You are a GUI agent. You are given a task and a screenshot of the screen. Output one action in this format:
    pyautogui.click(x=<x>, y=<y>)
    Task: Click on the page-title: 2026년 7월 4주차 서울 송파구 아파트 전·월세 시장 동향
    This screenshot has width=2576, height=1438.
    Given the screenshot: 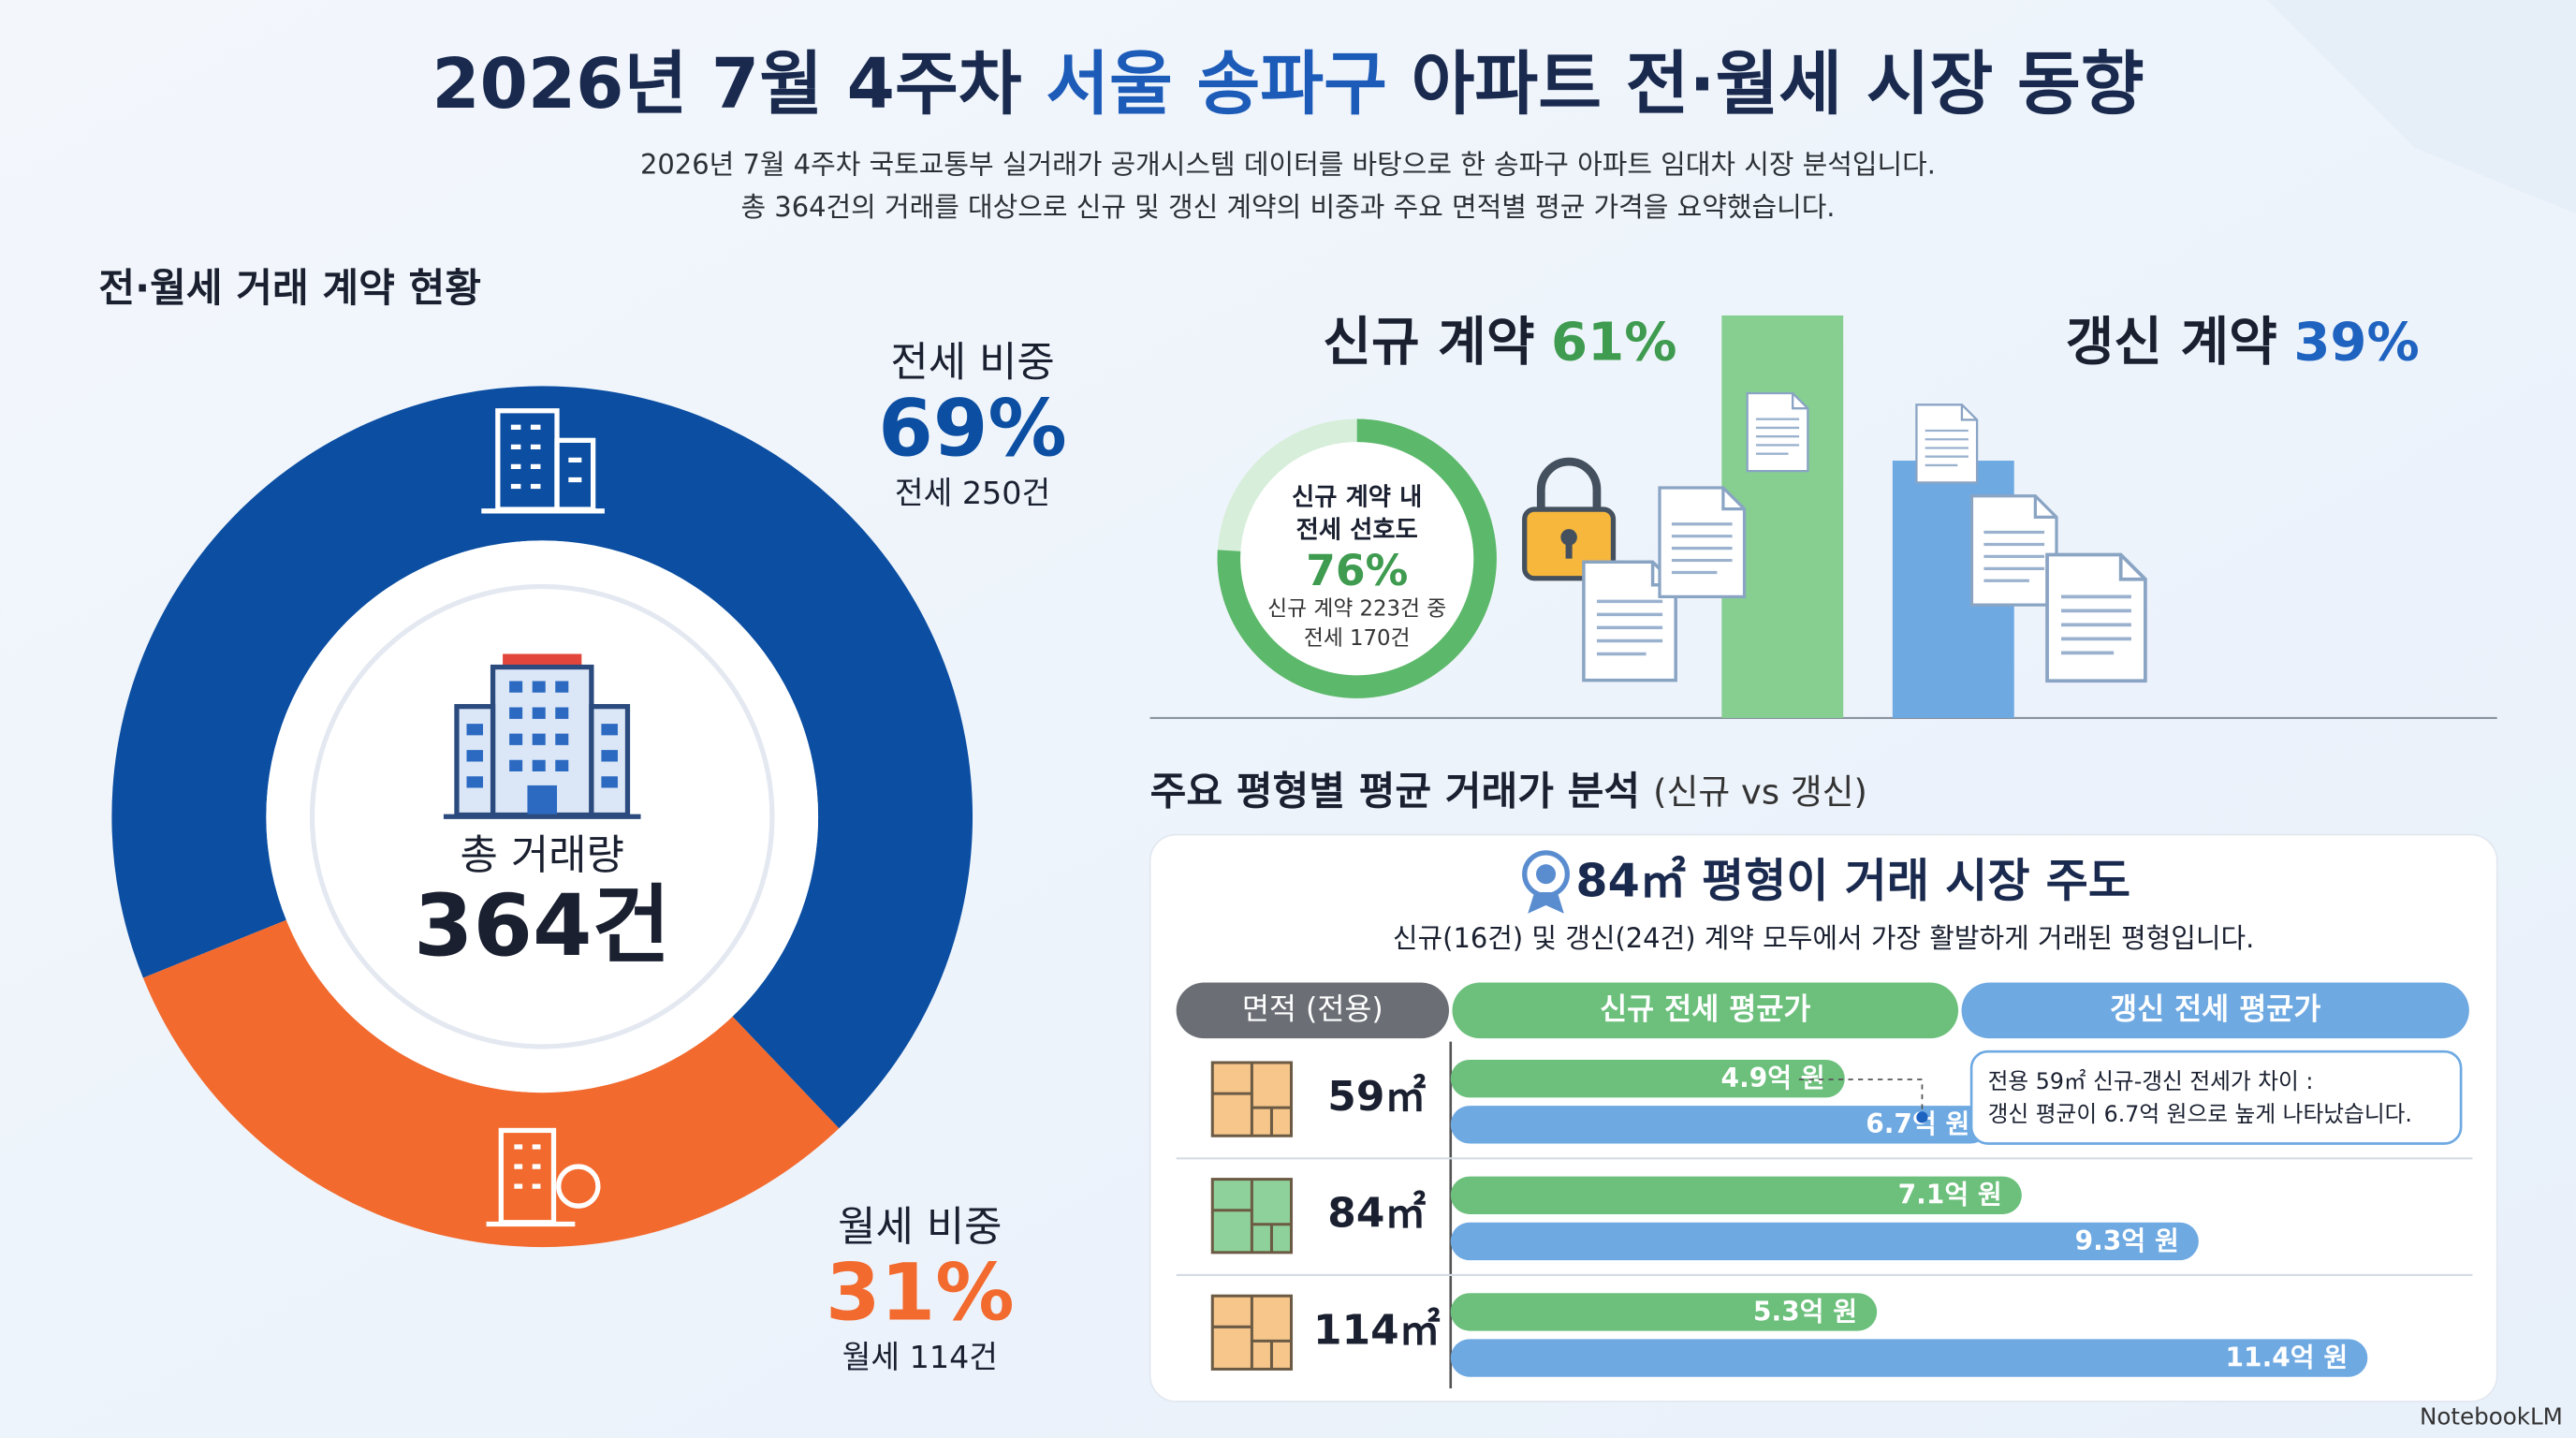 What is the action you would take?
    pyautogui.click(x=1288, y=85)
    